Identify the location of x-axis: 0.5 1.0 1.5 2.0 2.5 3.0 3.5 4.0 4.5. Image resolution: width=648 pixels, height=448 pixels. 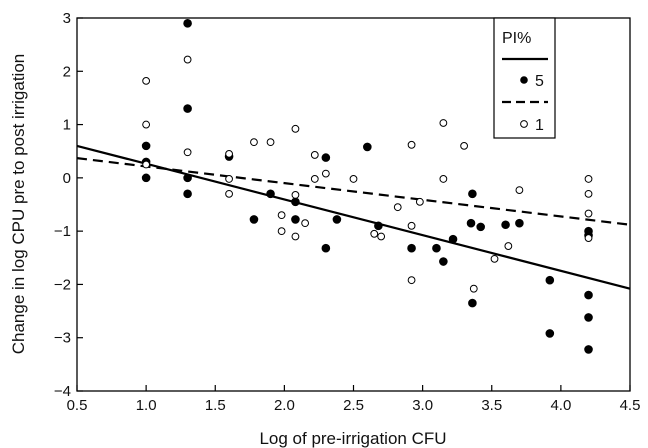
(354, 399).